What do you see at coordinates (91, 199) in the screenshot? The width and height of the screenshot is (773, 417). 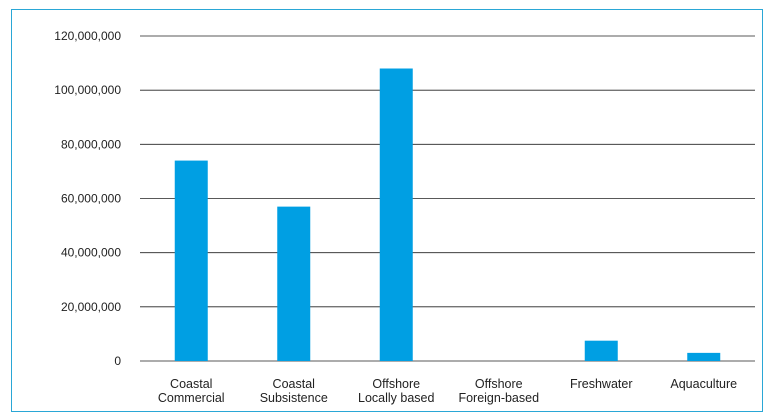 I see `y-tick-label: 60,000,000` at bounding box center [91, 199].